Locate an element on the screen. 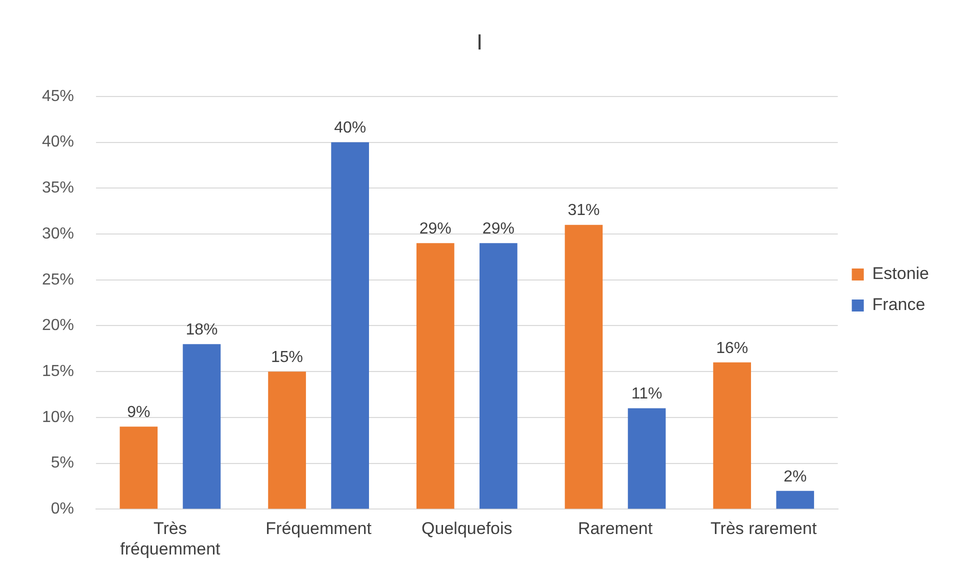 The width and height of the screenshot is (959, 580). data-label: 31% is located at coordinates (584, 211).